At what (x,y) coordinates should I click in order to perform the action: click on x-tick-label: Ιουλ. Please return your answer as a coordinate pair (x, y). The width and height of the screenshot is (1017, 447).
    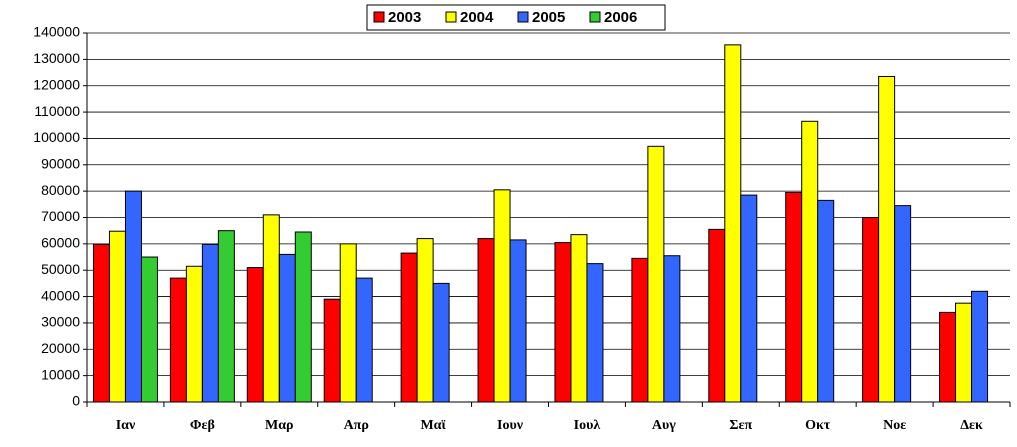
    Looking at the image, I should click on (587, 425).